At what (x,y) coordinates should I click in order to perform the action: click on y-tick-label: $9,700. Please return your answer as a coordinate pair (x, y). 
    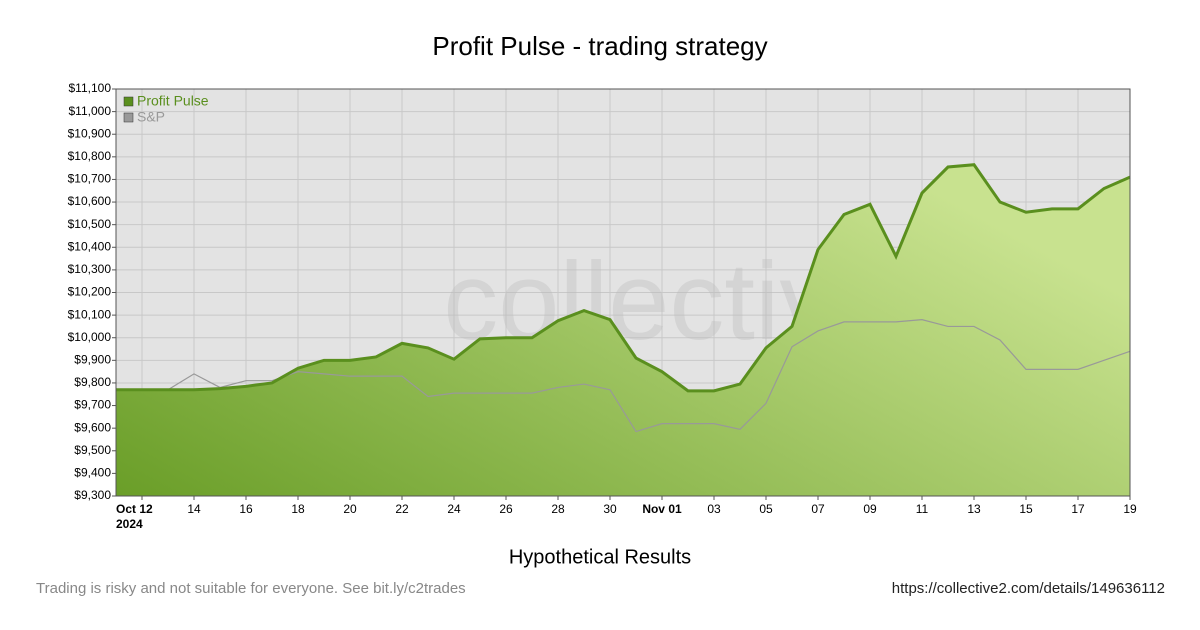
    Looking at the image, I should click on (92, 405).